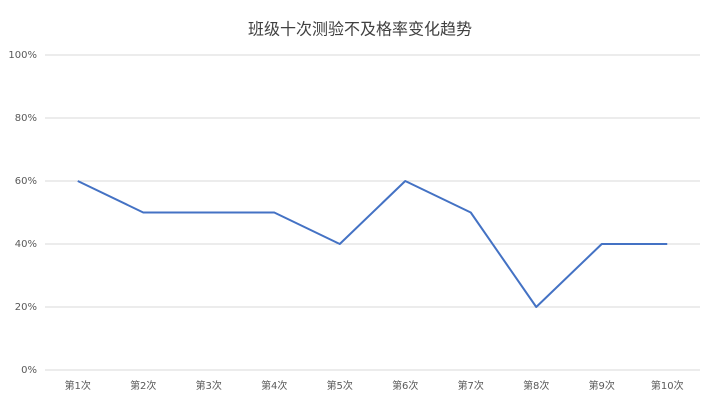  I want to click on x-tick-label: 第7次, so click(471, 385).